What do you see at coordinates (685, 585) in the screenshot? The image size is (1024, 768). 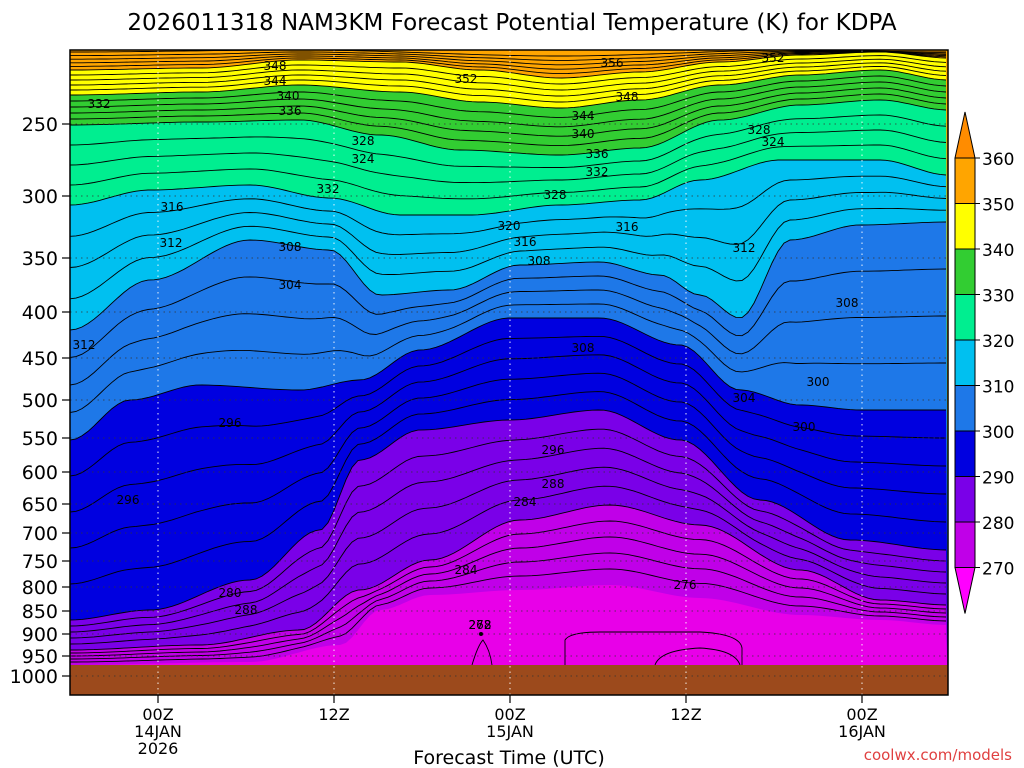 I see `contour-label: 276` at bounding box center [685, 585].